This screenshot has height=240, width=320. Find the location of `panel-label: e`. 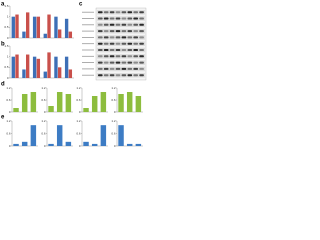

panel-label: e is located at coordinates (3, 118).